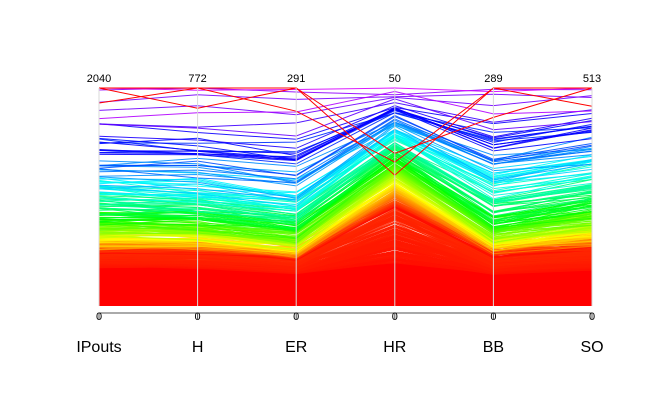 The height and width of the screenshot is (413, 651). Describe the element at coordinates (493, 347) in the screenshot. I see `axis-name-bb: BB` at that location.